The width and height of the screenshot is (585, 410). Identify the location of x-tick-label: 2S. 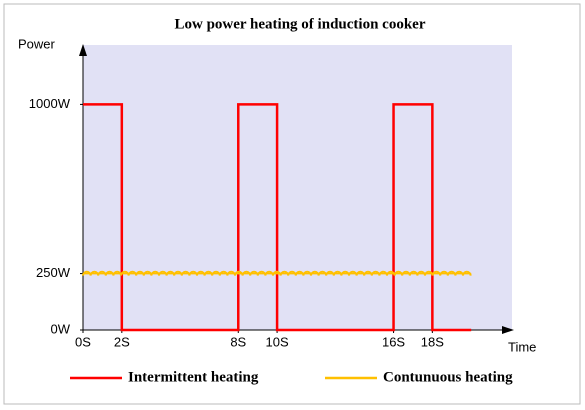
(122, 341).